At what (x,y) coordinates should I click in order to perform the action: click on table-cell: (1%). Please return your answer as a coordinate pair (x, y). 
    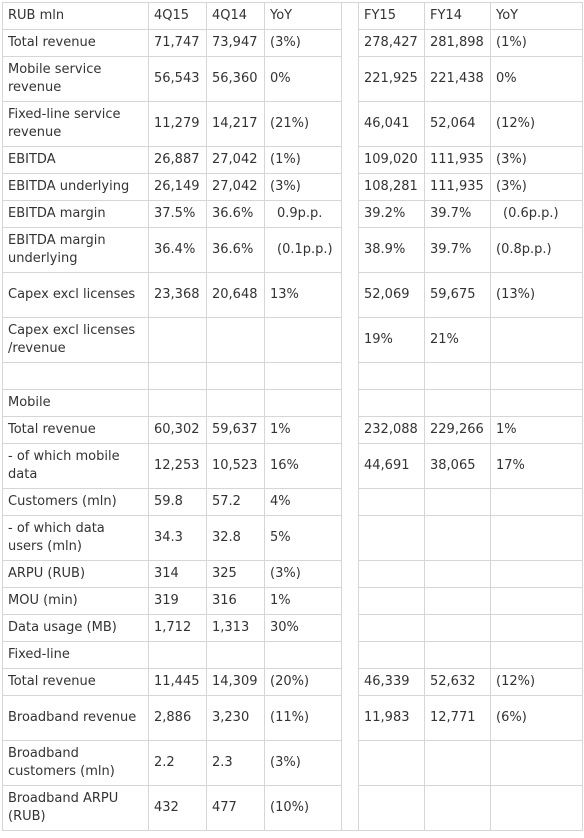
    Looking at the image, I should click on (536, 43).